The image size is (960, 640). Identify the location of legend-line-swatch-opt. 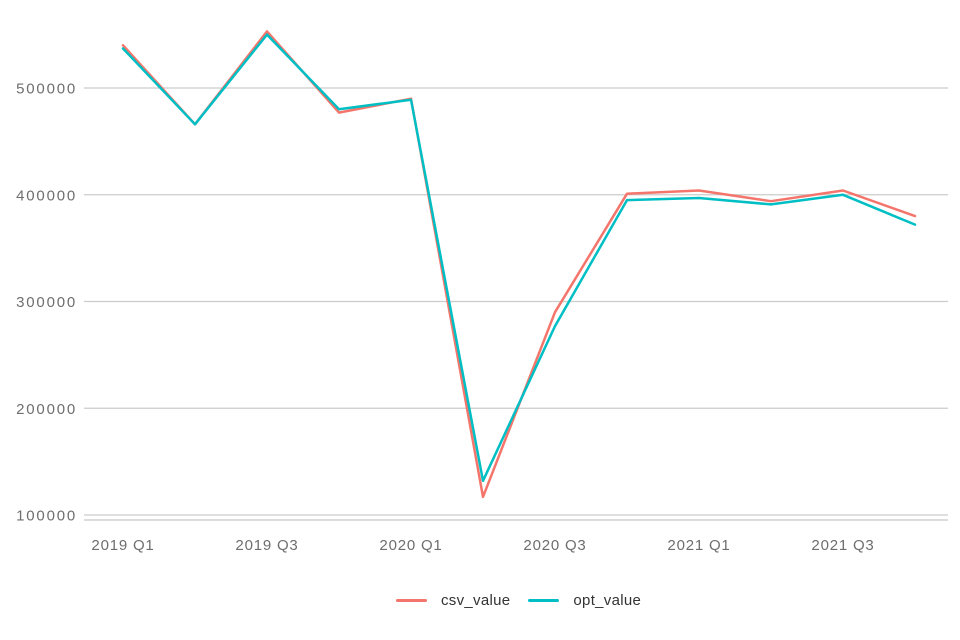
(544, 600).